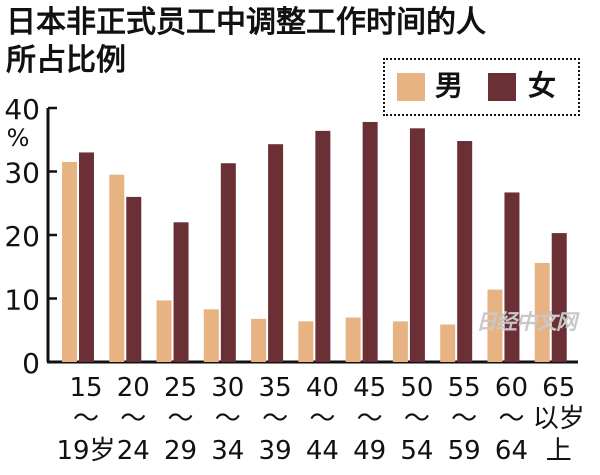 Image resolution: width=600 pixels, height=475 pixels. What do you see at coordinates (411, 87) in the screenshot?
I see `legend-swatch-male` at bounding box center [411, 87].